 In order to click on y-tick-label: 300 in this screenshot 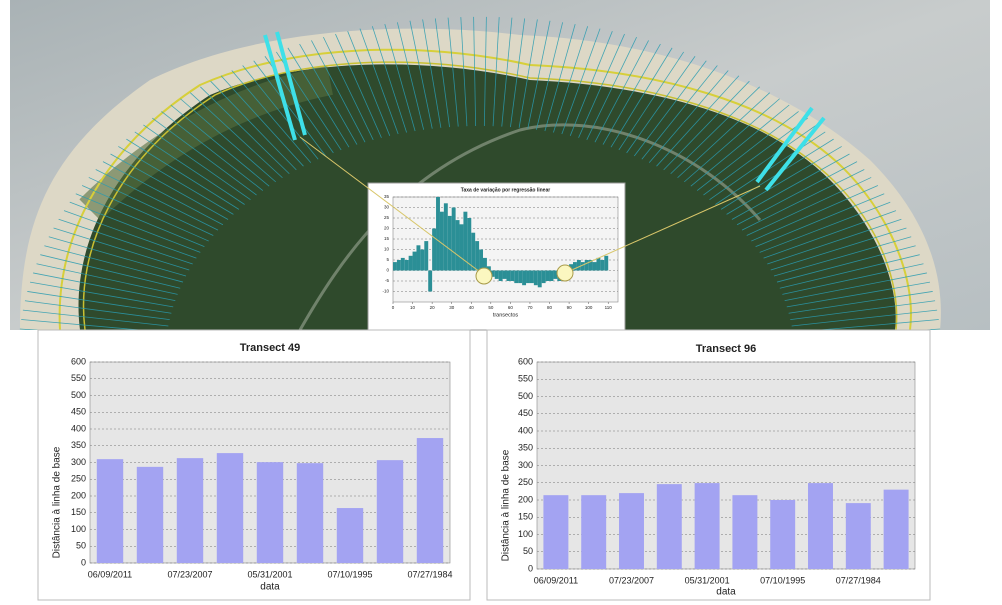, I will do `click(78, 462)`.